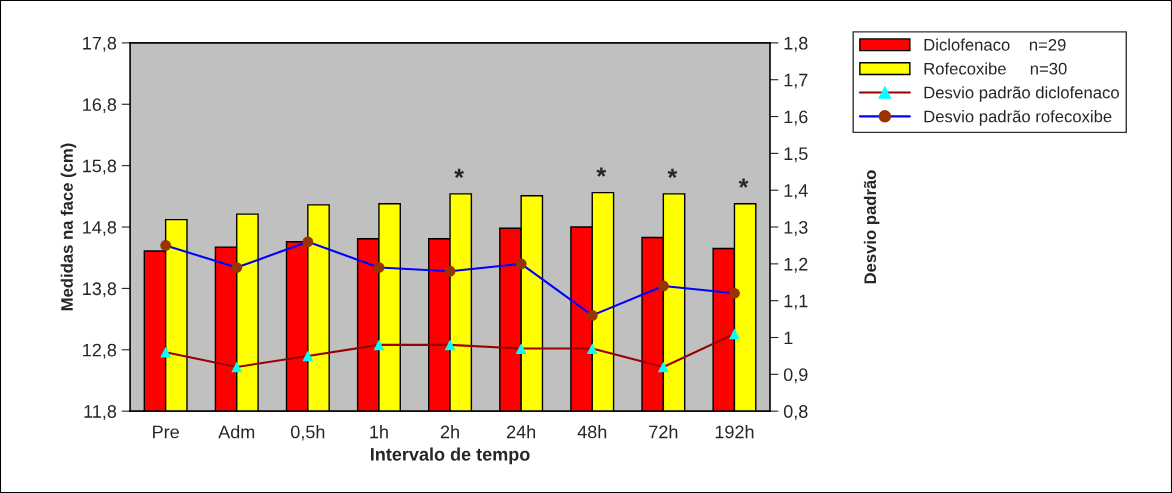 The width and height of the screenshot is (1172, 493). I want to click on x-tick-label: Pre, so click(166, 432).